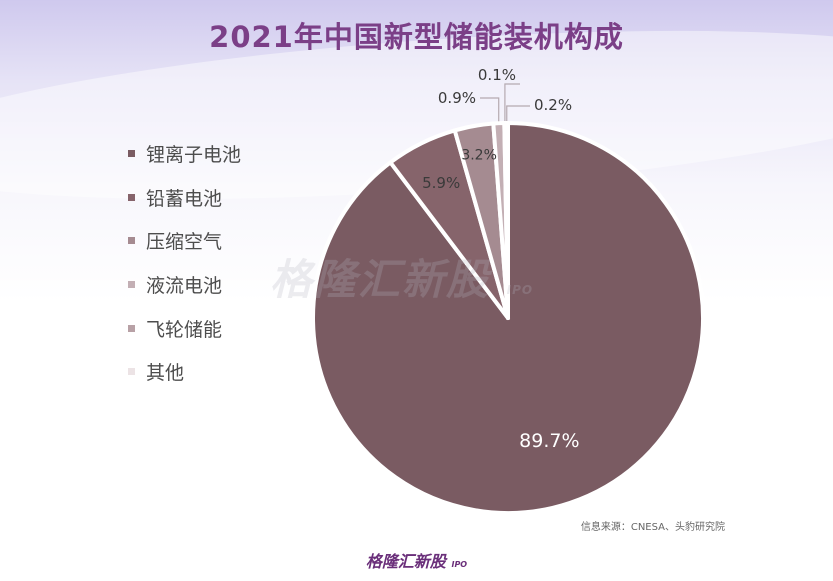  What do you see at coordinates (131, 197) in the screenshot?
I see `legend-swatch-lead-acid` at bounding box center [131, 197].